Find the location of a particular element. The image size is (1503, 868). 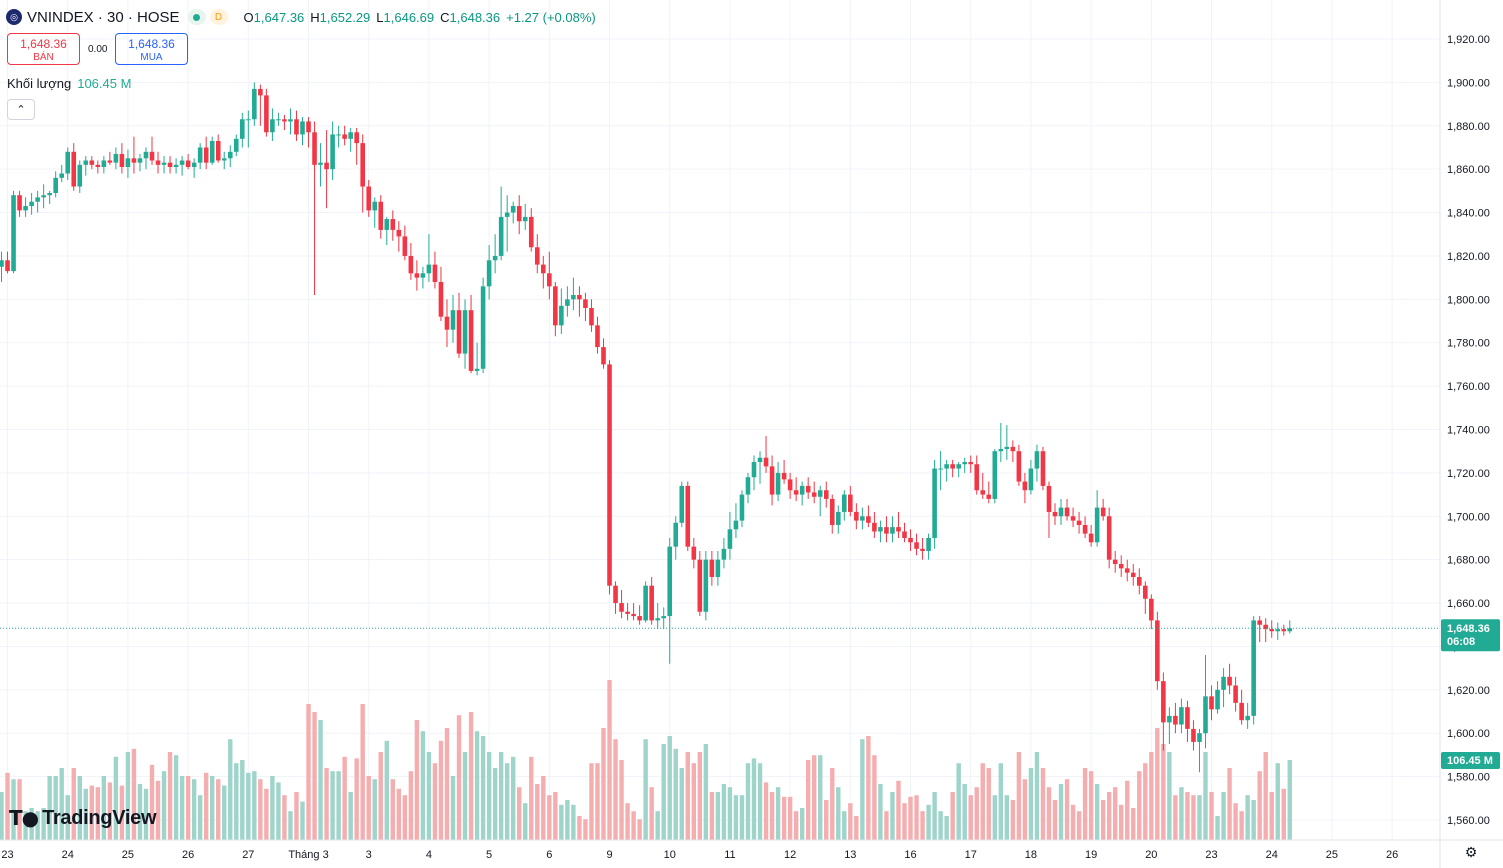

collapse-legend-button: ⌃ is located at coordinates (21, 109).